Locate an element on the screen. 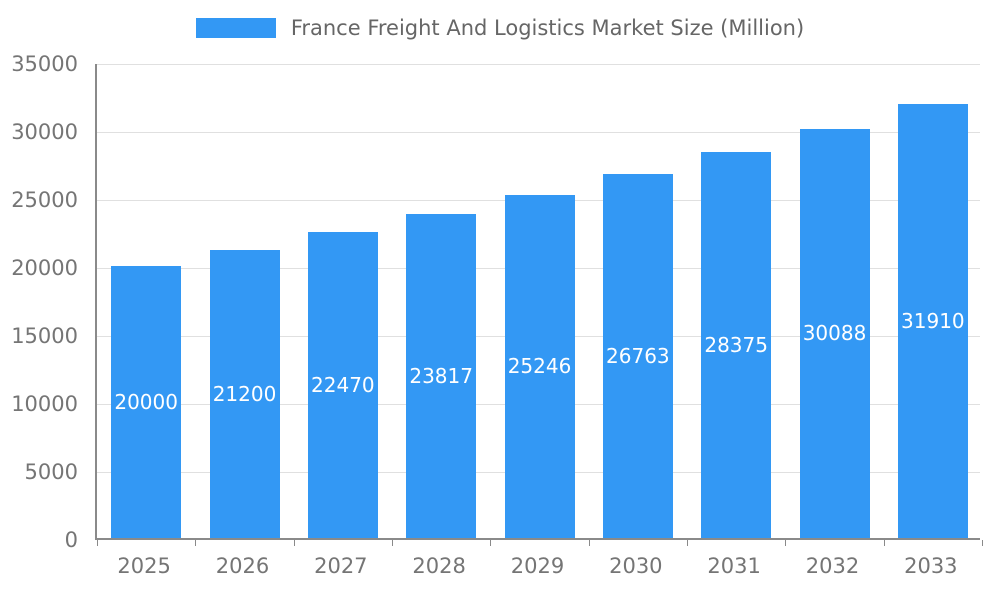  bar: 23817 is located at coordinates (441, 376).